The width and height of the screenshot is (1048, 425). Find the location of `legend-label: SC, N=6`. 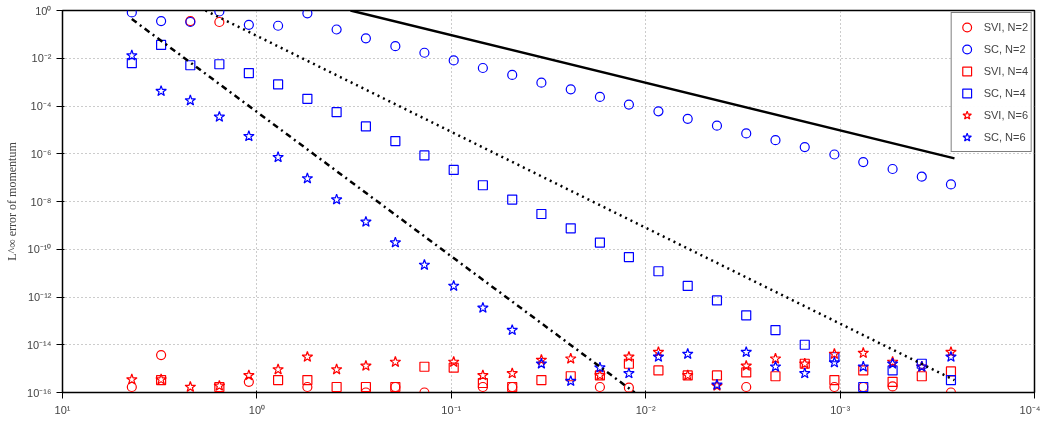

legend-label: SC, N=6 is located at coordinates (1004, 137).